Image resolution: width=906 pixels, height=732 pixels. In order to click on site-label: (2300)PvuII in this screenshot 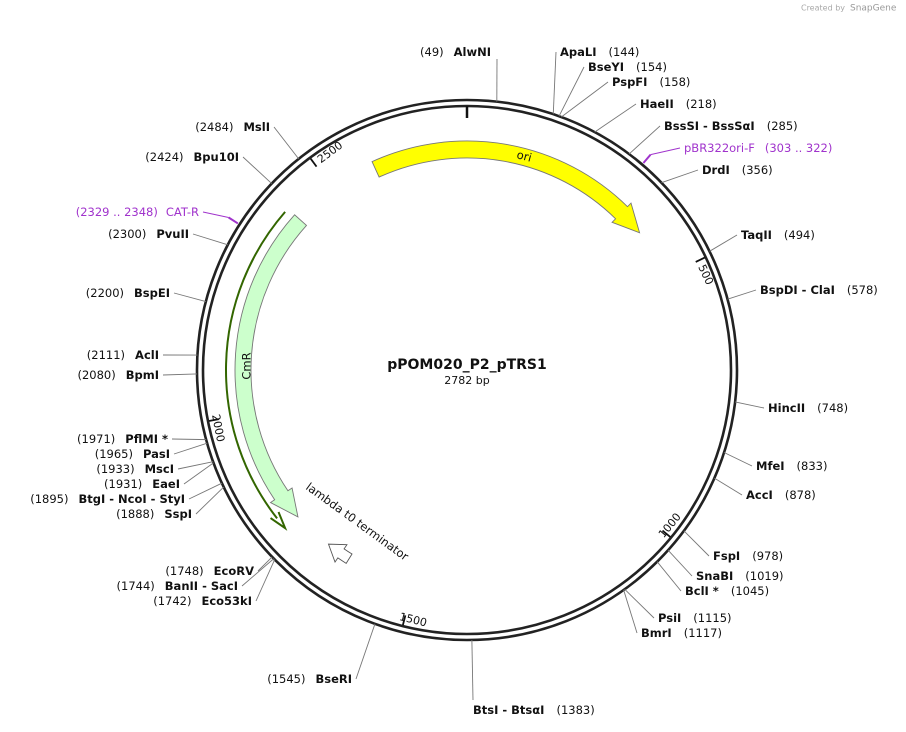, I will do `click(148, 234)`.